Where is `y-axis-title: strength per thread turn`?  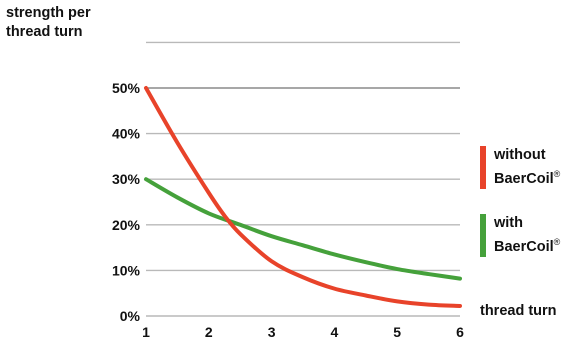
y-axis-title: strength per thread turn is located at coordinates (48, 23).